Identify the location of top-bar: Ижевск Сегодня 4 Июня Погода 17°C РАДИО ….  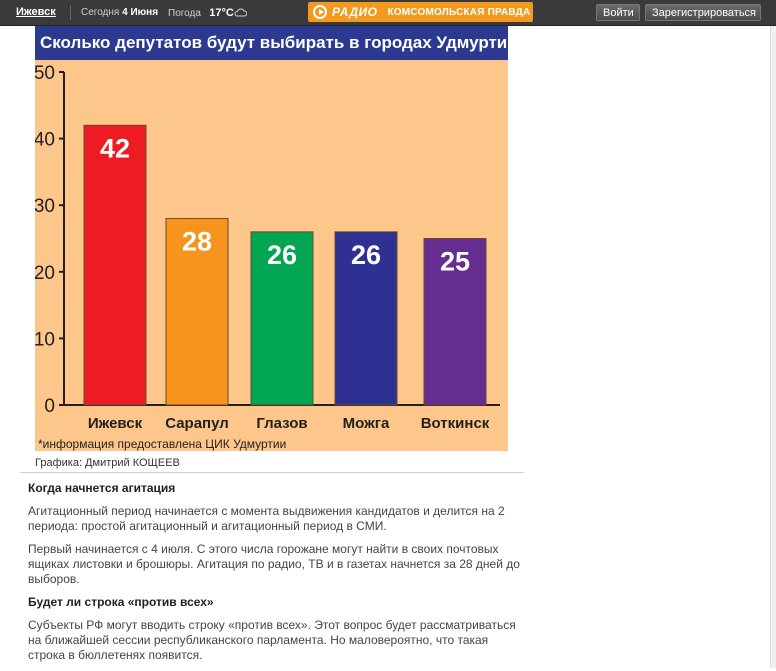
(388, 13).